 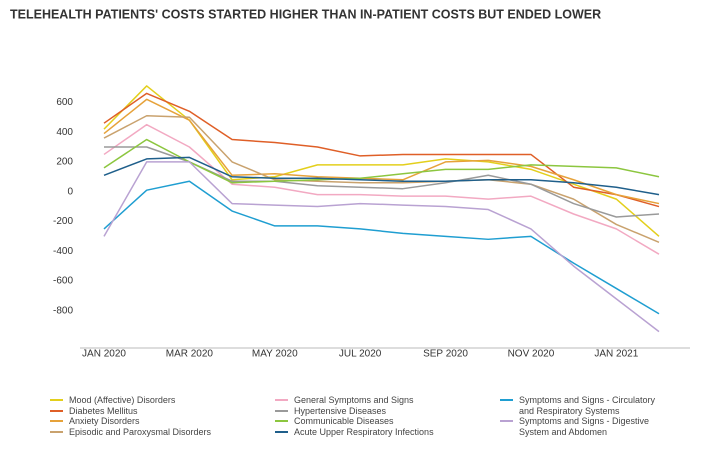 What do you see at coordinates (616, 354) in the screenshot?
I see `x-tick-label: JAN 2021` at bounding box center [616, 354].